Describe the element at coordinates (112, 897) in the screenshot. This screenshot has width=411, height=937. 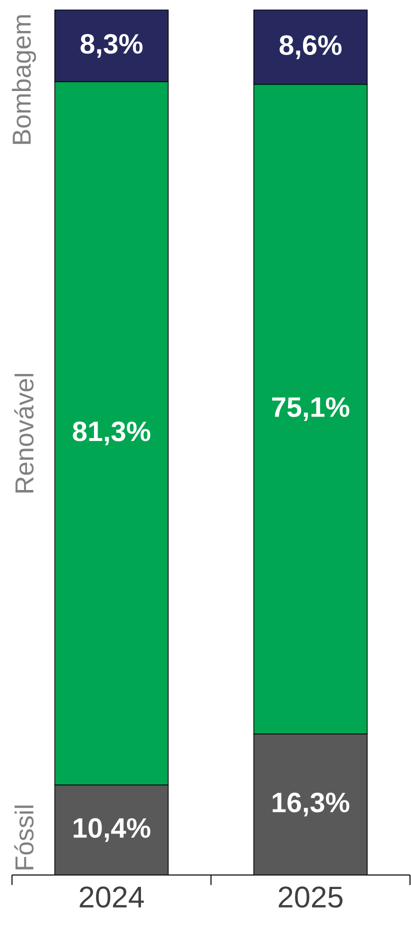
I see `x-tick-label: 2024` at that location.